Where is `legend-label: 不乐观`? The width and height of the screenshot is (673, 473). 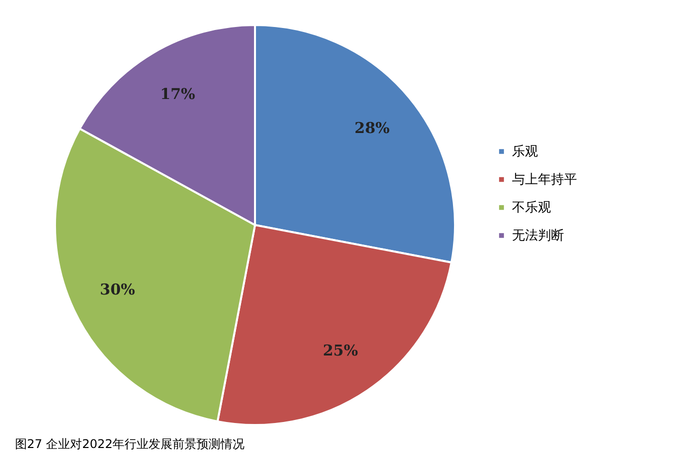
legend-label: 不乐观 is located at coordinates (531, 208).